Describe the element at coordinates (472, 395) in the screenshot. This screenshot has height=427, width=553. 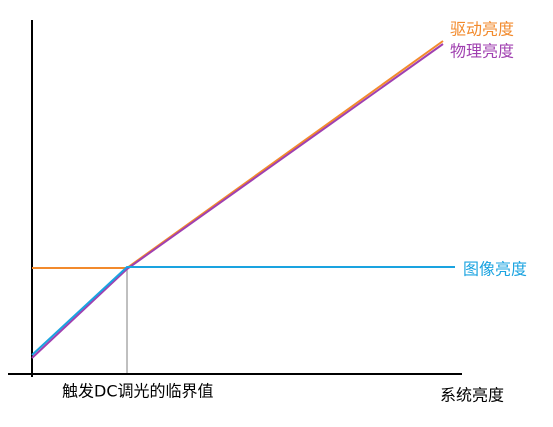
I see `x-axis-label: 系统亮度` at that location.